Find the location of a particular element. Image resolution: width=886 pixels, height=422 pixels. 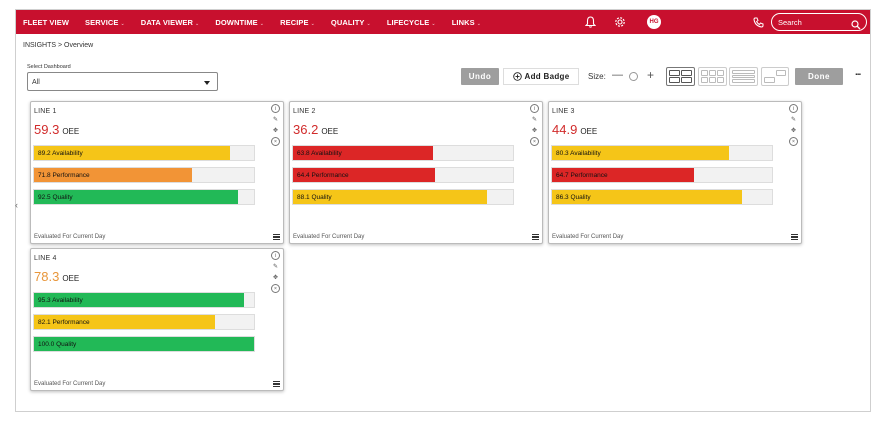

dashboard-select-value: All is located at coordinates (36, 82).